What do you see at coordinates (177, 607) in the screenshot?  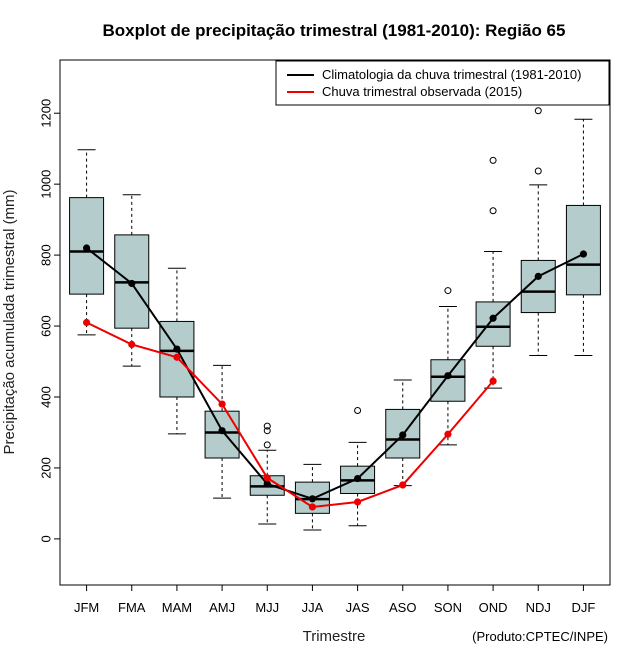 I see `x-tick-label: MAM` at bounding box center [177, 607].